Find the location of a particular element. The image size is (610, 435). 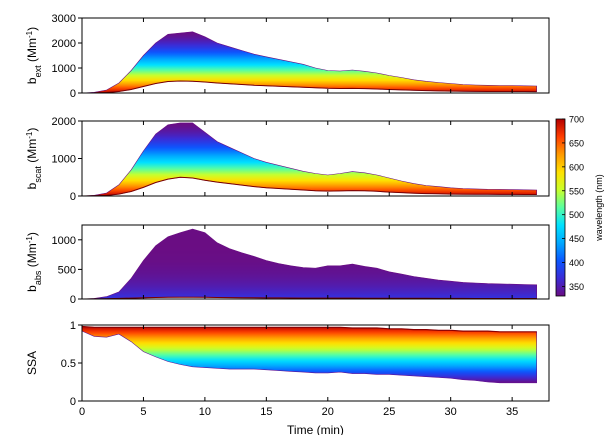

y-tick-label: 500 is located at coordinates (67, 270).